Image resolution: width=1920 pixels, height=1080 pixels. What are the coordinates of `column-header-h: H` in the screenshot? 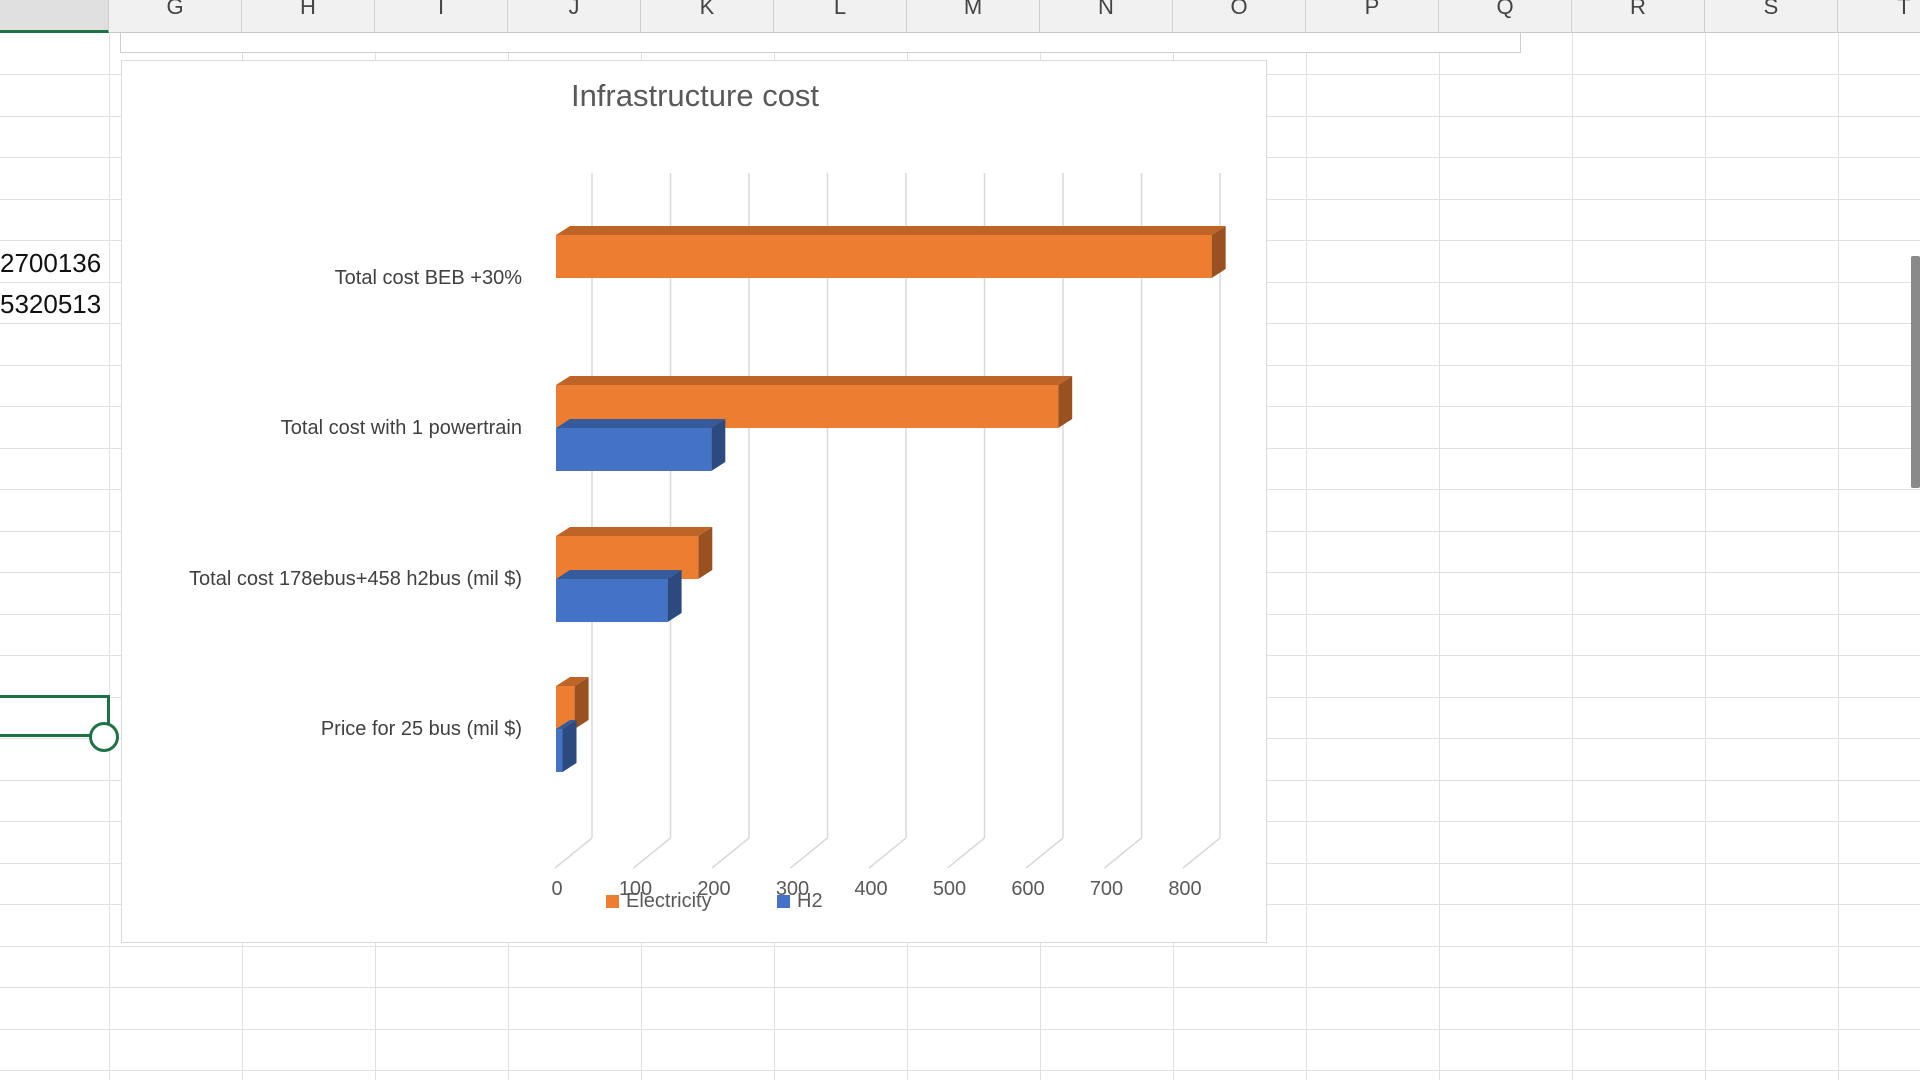 It's located at (308, 16).